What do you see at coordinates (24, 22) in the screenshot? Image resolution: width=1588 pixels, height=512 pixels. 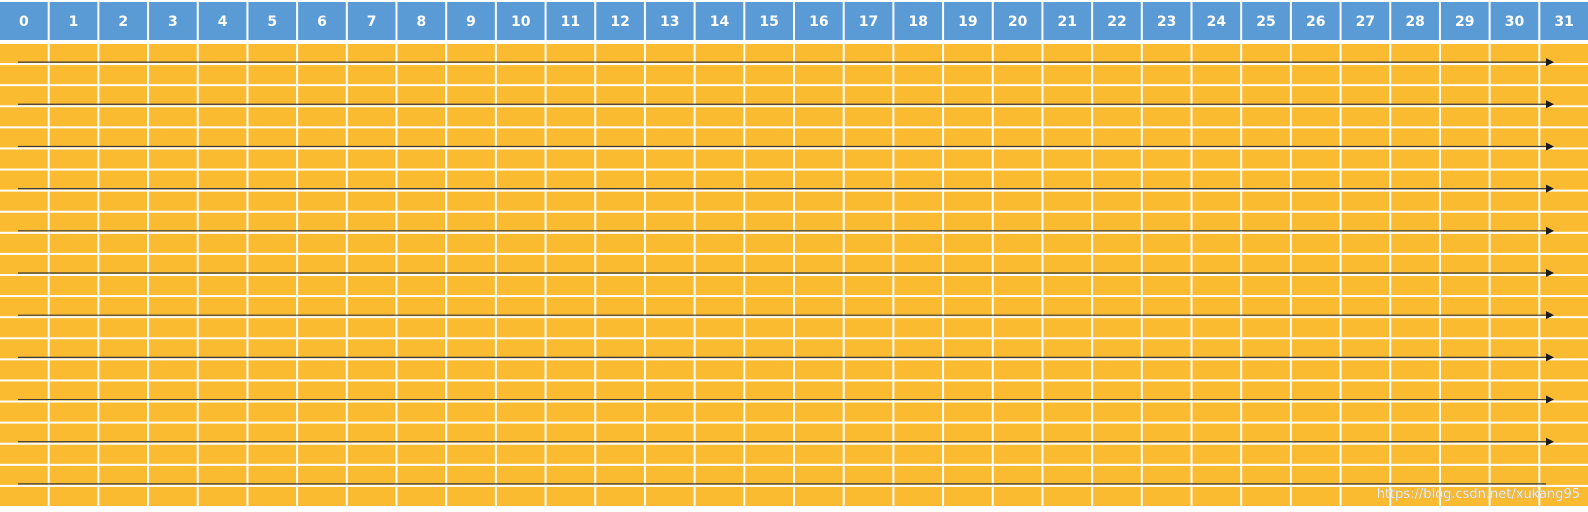 I see `column-header-label: 0` at bounding box center [24, 22].